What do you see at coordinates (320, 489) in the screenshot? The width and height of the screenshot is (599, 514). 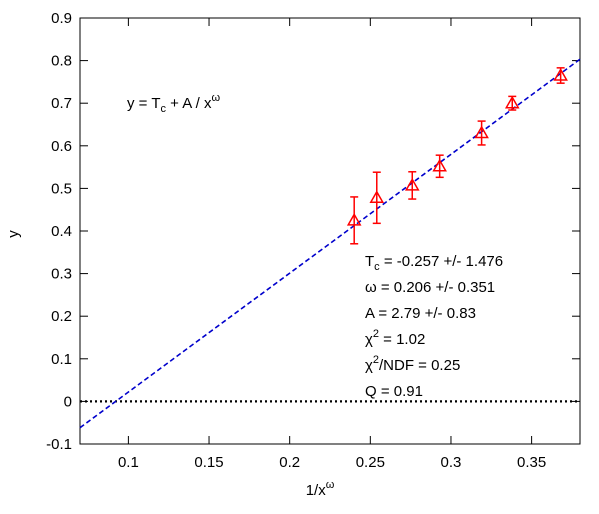 I see `x-axis-label: 1/xω` at bounding box center [320, 489].